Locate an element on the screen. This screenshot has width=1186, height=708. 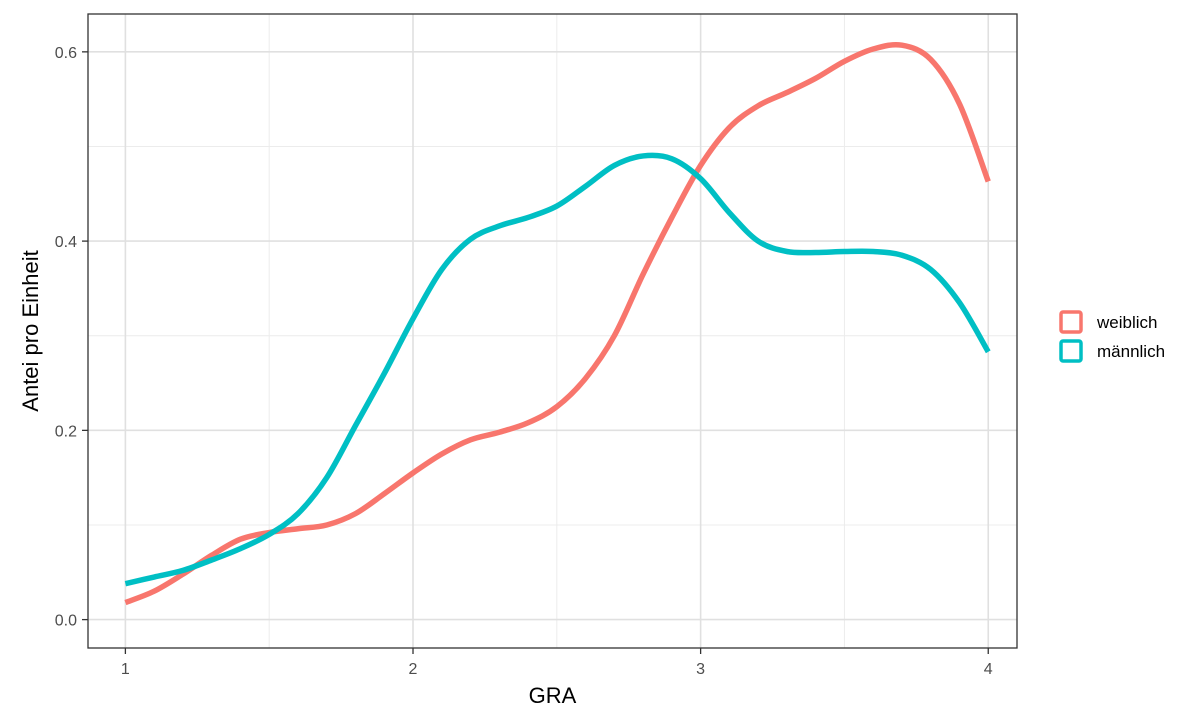
x-axis-title: GRA is located at coordinates (553, 695).